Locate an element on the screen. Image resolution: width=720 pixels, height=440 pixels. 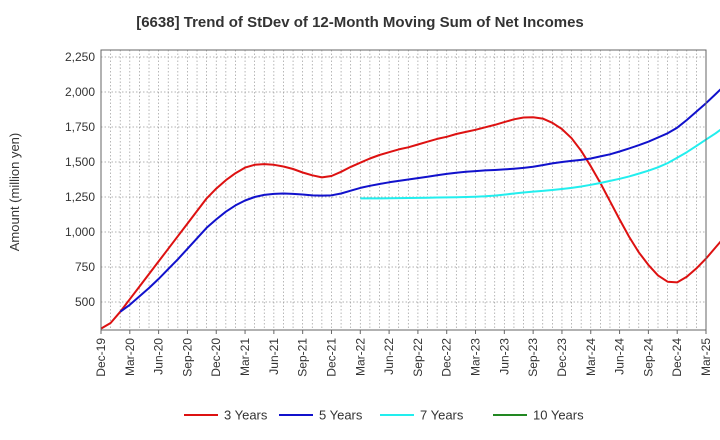
x-tick-label: Sep-22 is located at coordinates (418, 357).